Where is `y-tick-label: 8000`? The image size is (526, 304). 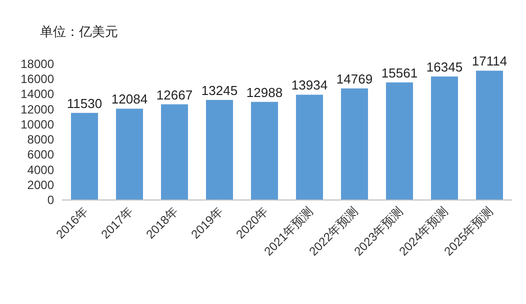
y-tick-label: 8000 is located at coordinates (40, 139).